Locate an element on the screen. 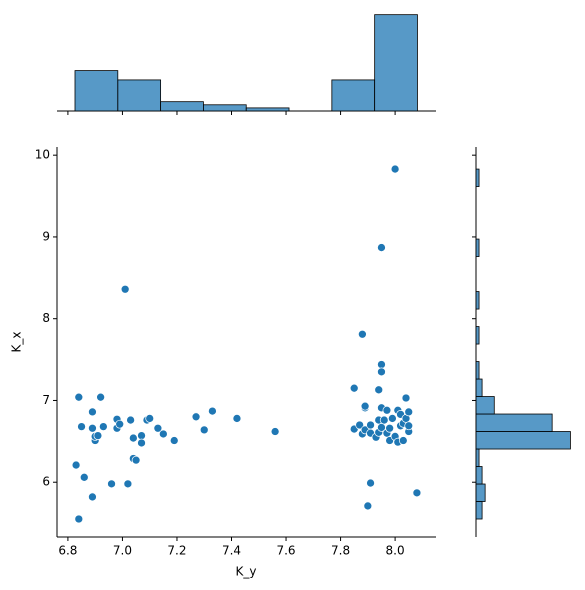 Image resolution: width=585 pixels, height=590 pixels. y-tick-label: 7 is located at coordinates (46, 400).